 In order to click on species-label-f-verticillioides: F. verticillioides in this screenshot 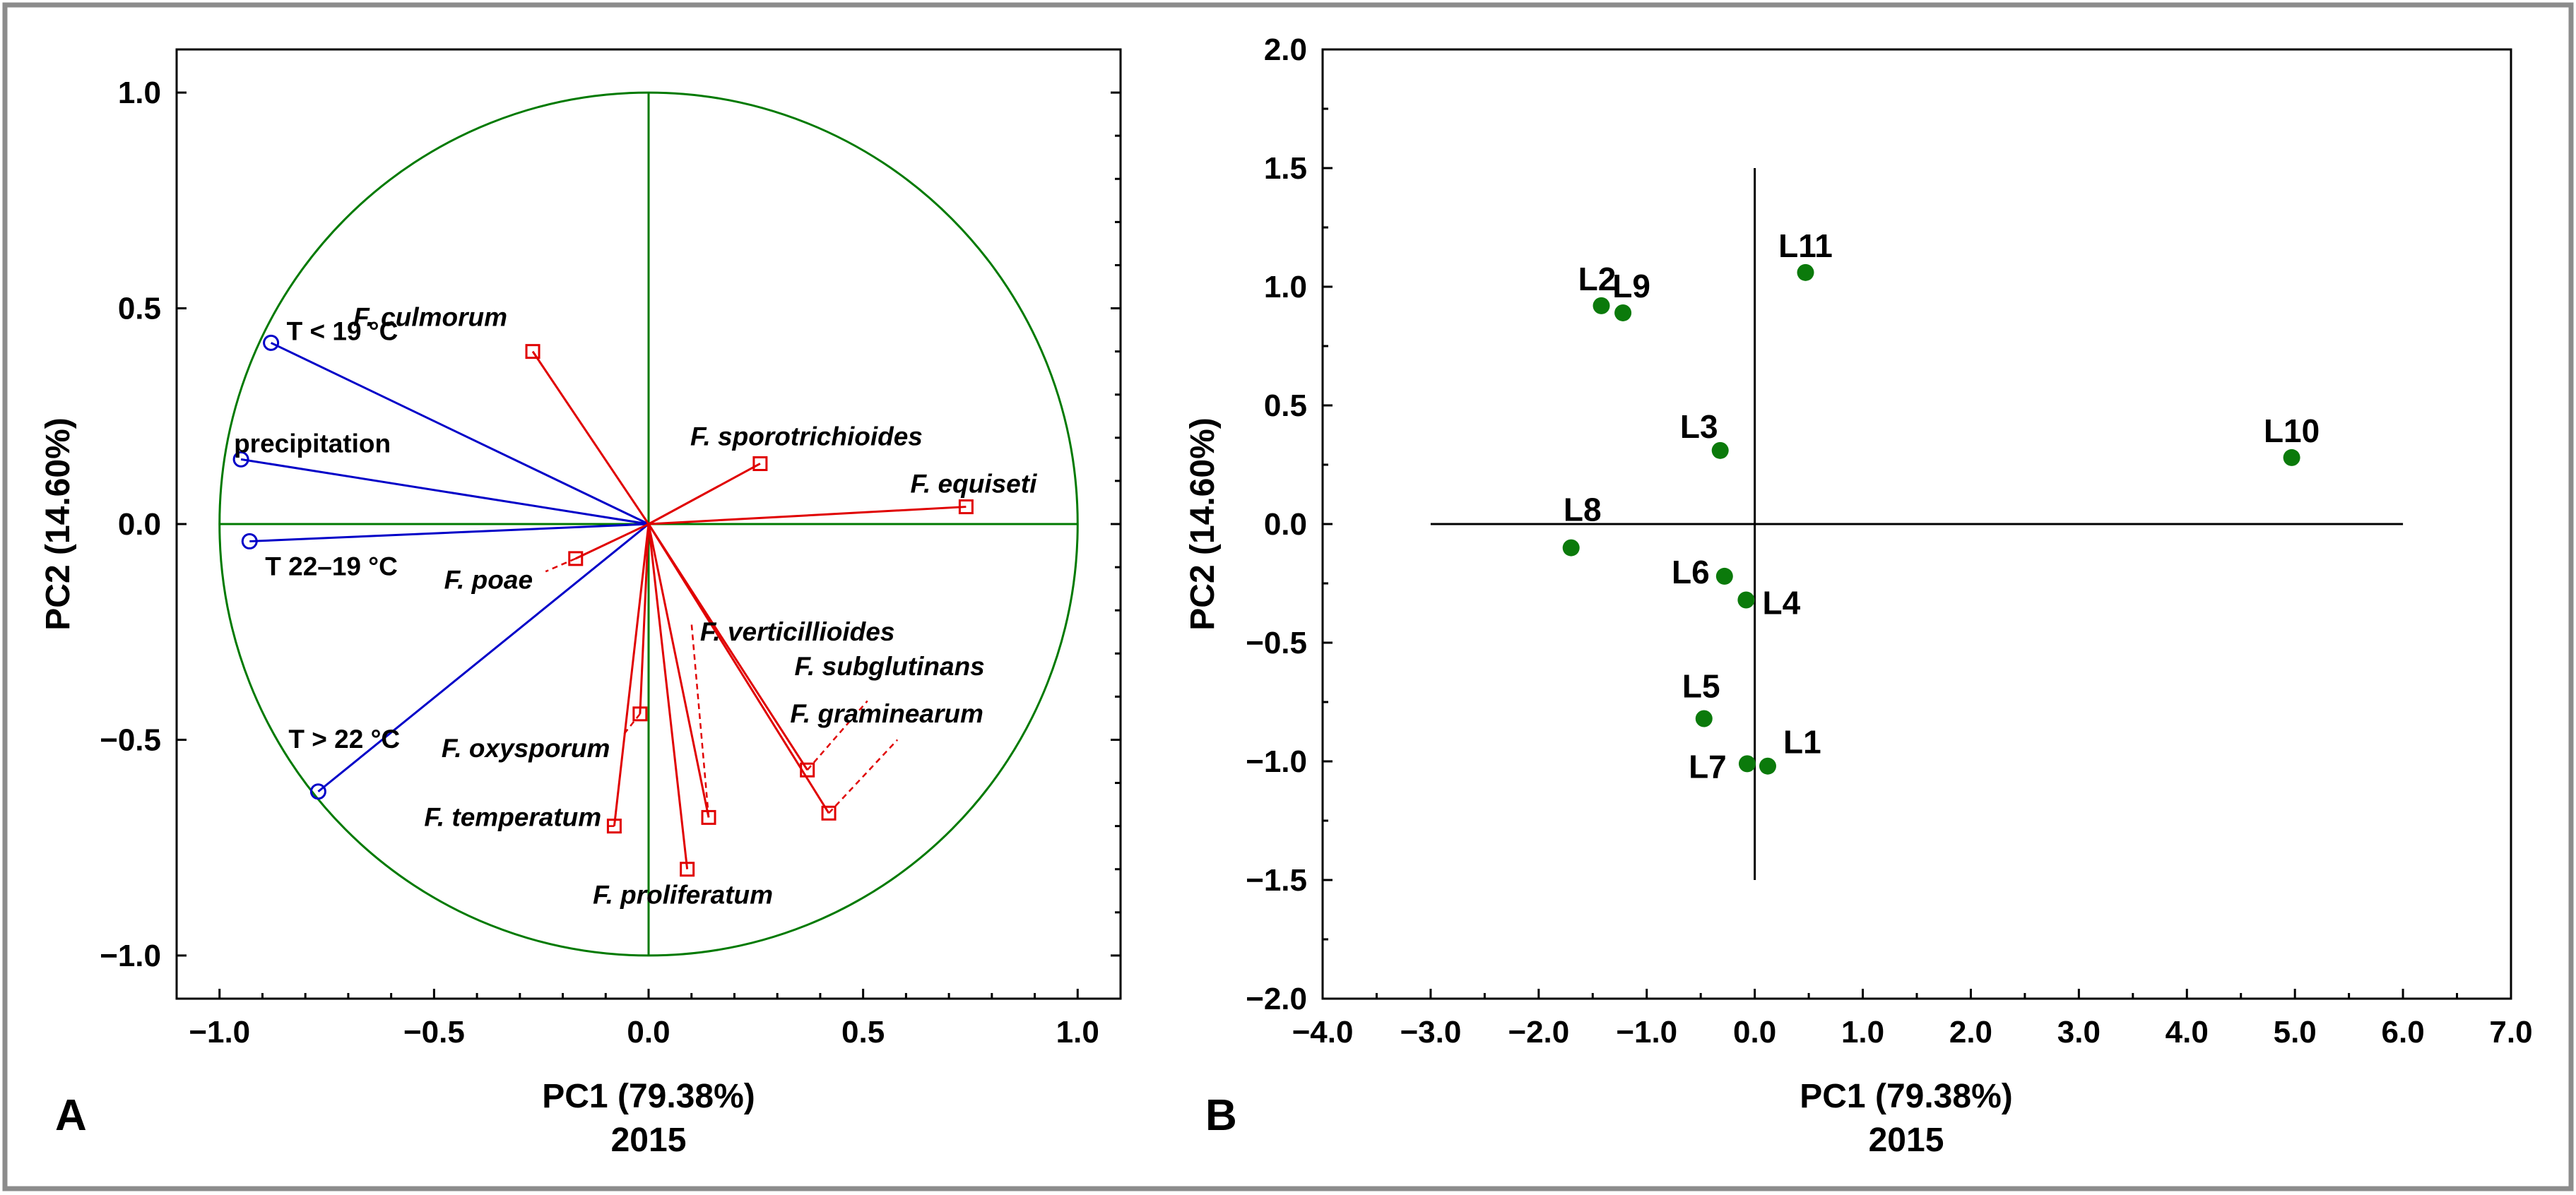, I will do `click(797, 631)`.